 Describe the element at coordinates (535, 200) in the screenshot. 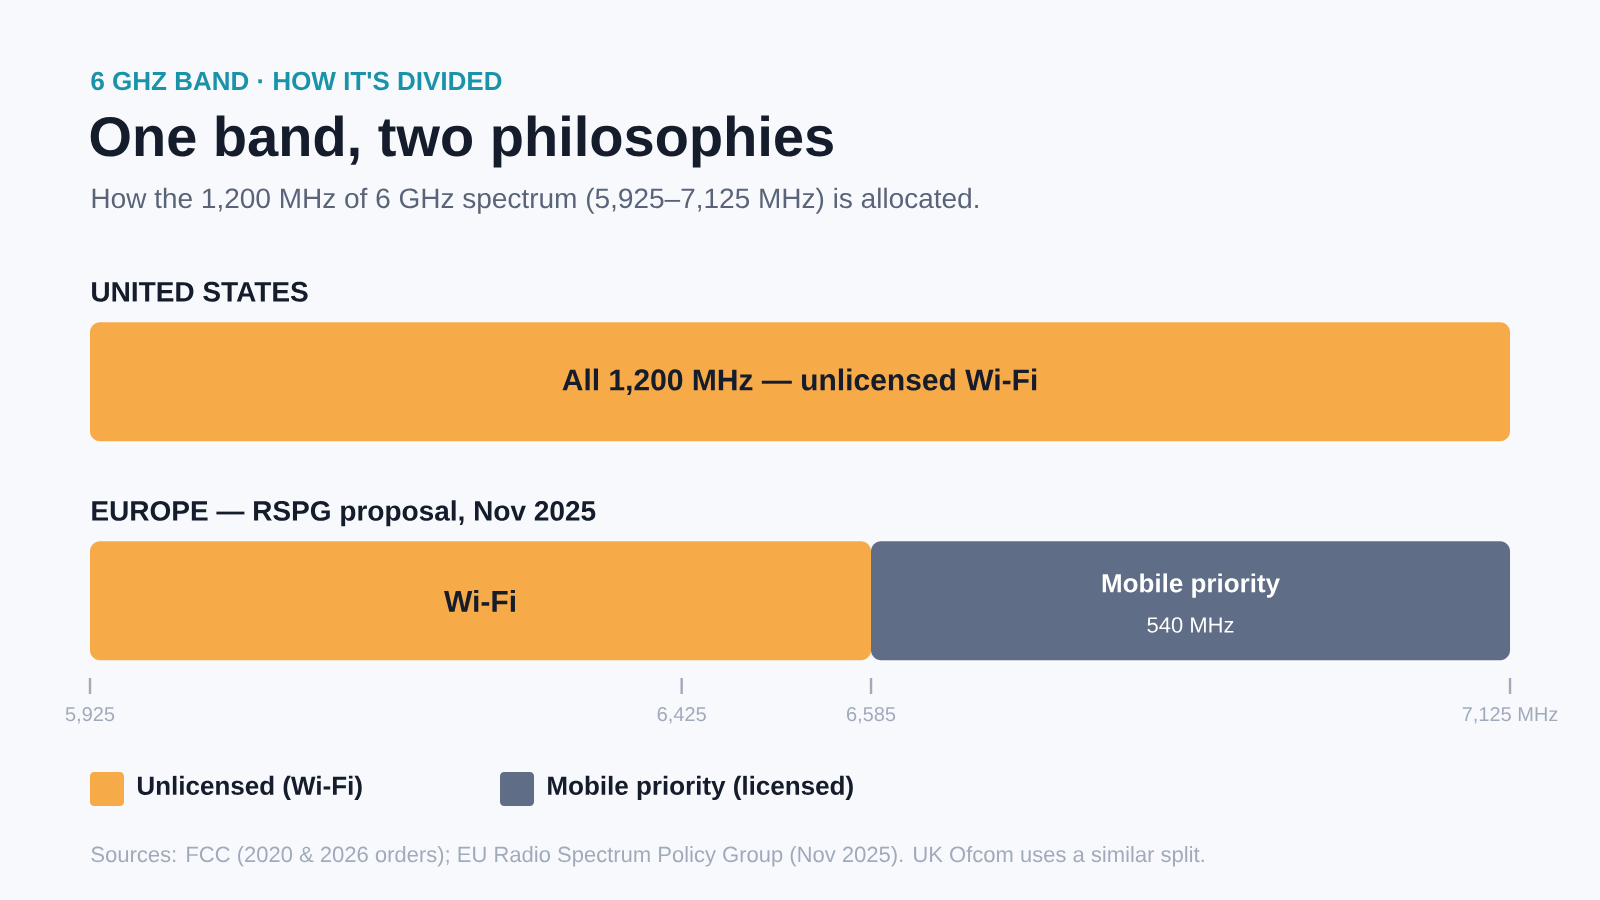

I see `chart-subtitle: How the 1,200 MHz of 6 GHz spectrum (5,925–7,125 MHz) is allocated.` at that location.